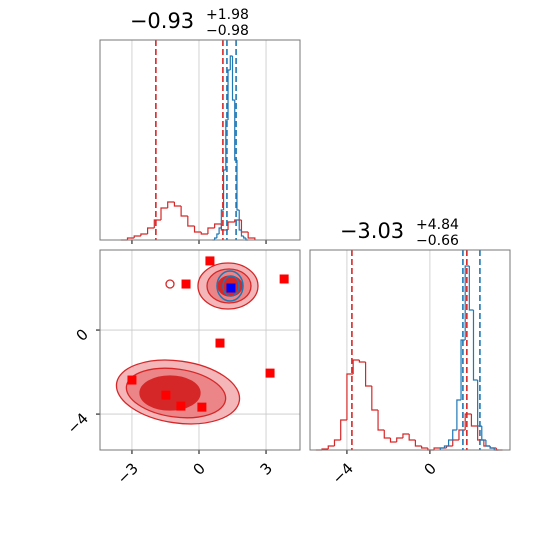 This screenshot has height=550, width=550. I want to click on title-lower: −0.98, so click(227, 31).